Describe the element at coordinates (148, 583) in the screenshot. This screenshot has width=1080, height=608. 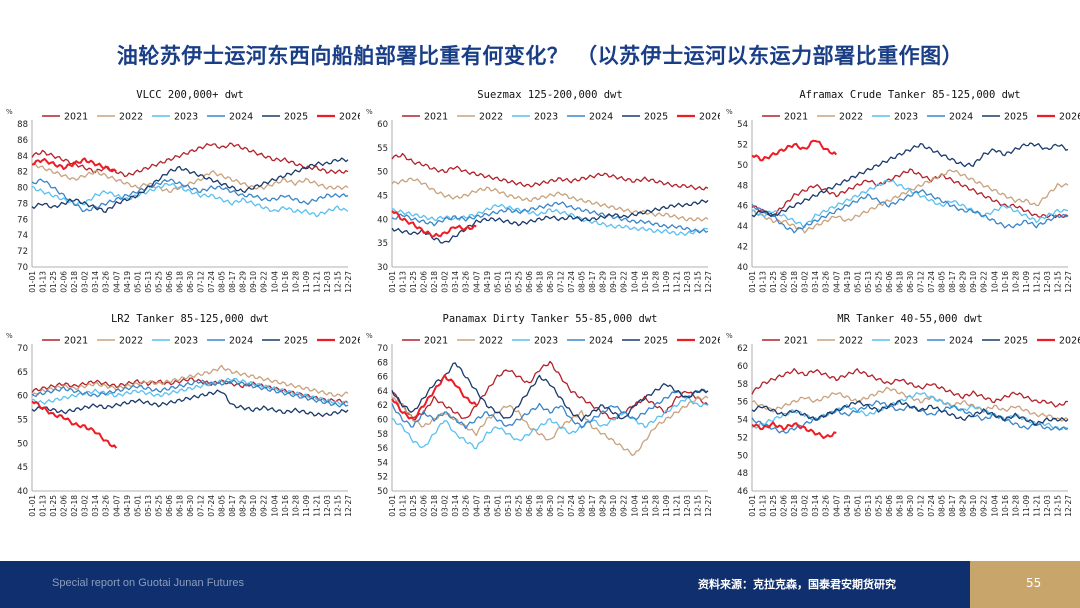
I see `footer-report-label: Special report on Guotai Junan Futures` at that location.